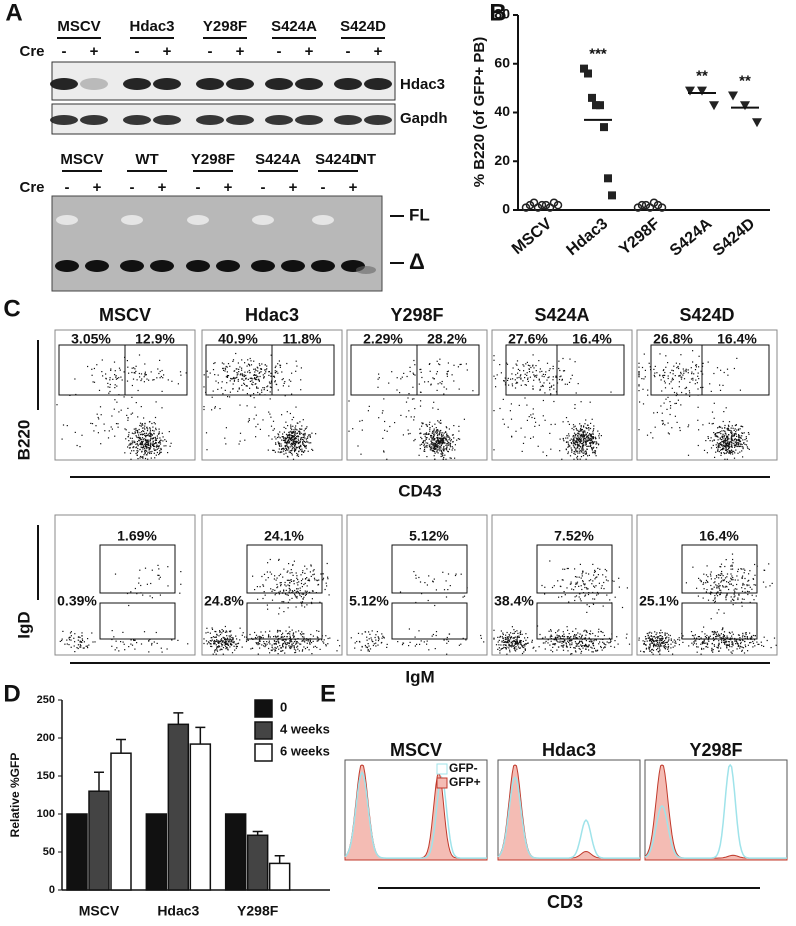  Describe the element at coordinates (338, 159) in the screenshot. I see `lane-label: S424D` at that location.